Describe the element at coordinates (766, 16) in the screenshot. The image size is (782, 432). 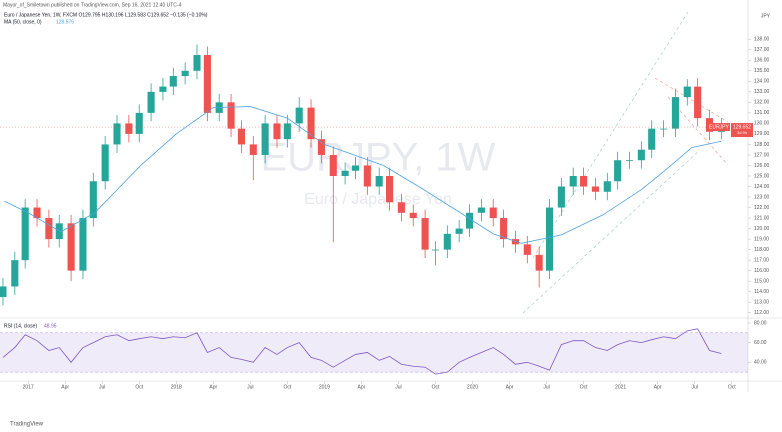
I see `currency: JPY` at that location.